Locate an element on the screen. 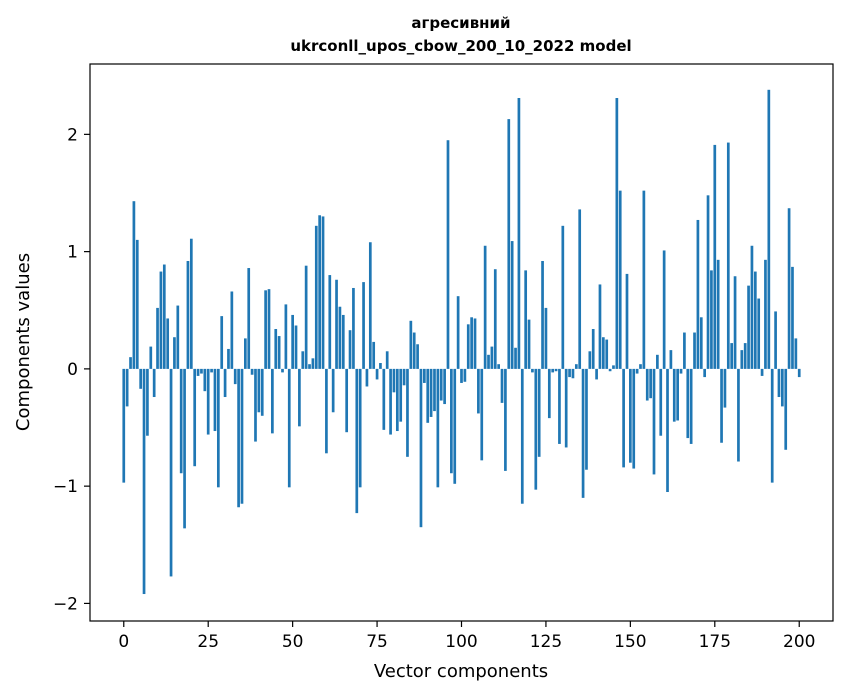  x-tick-label: 50 is located at coordinates (293, 642).